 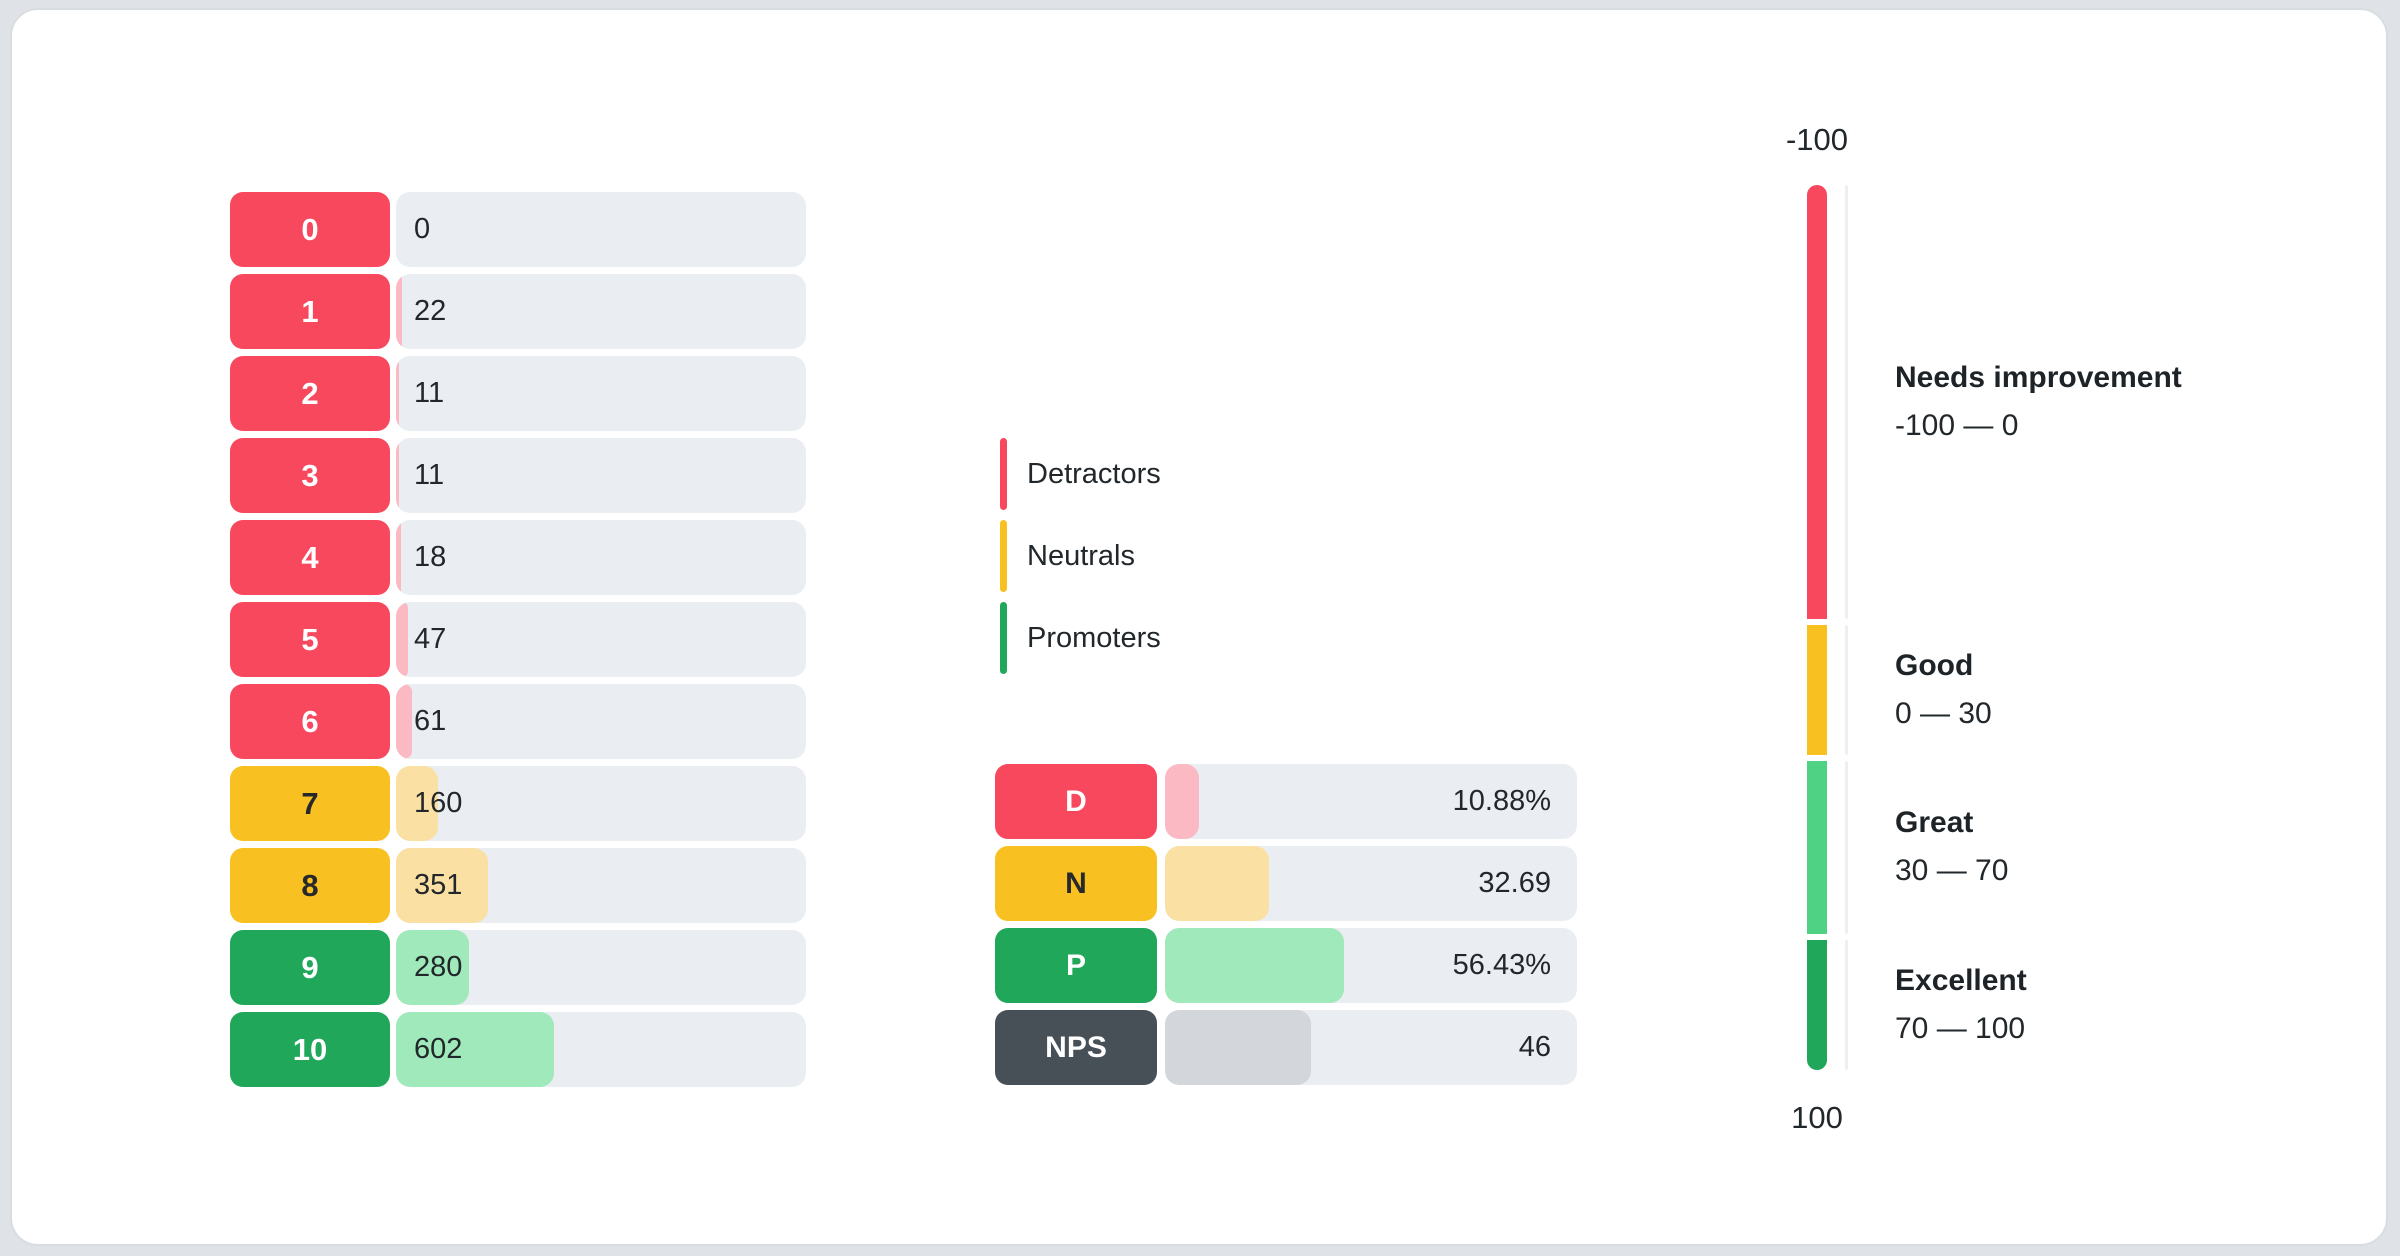 What do you see at coordinates (1817, 689) in the screenshot?
I see `gauge-segment-good` at bounding box center [1817, 689].